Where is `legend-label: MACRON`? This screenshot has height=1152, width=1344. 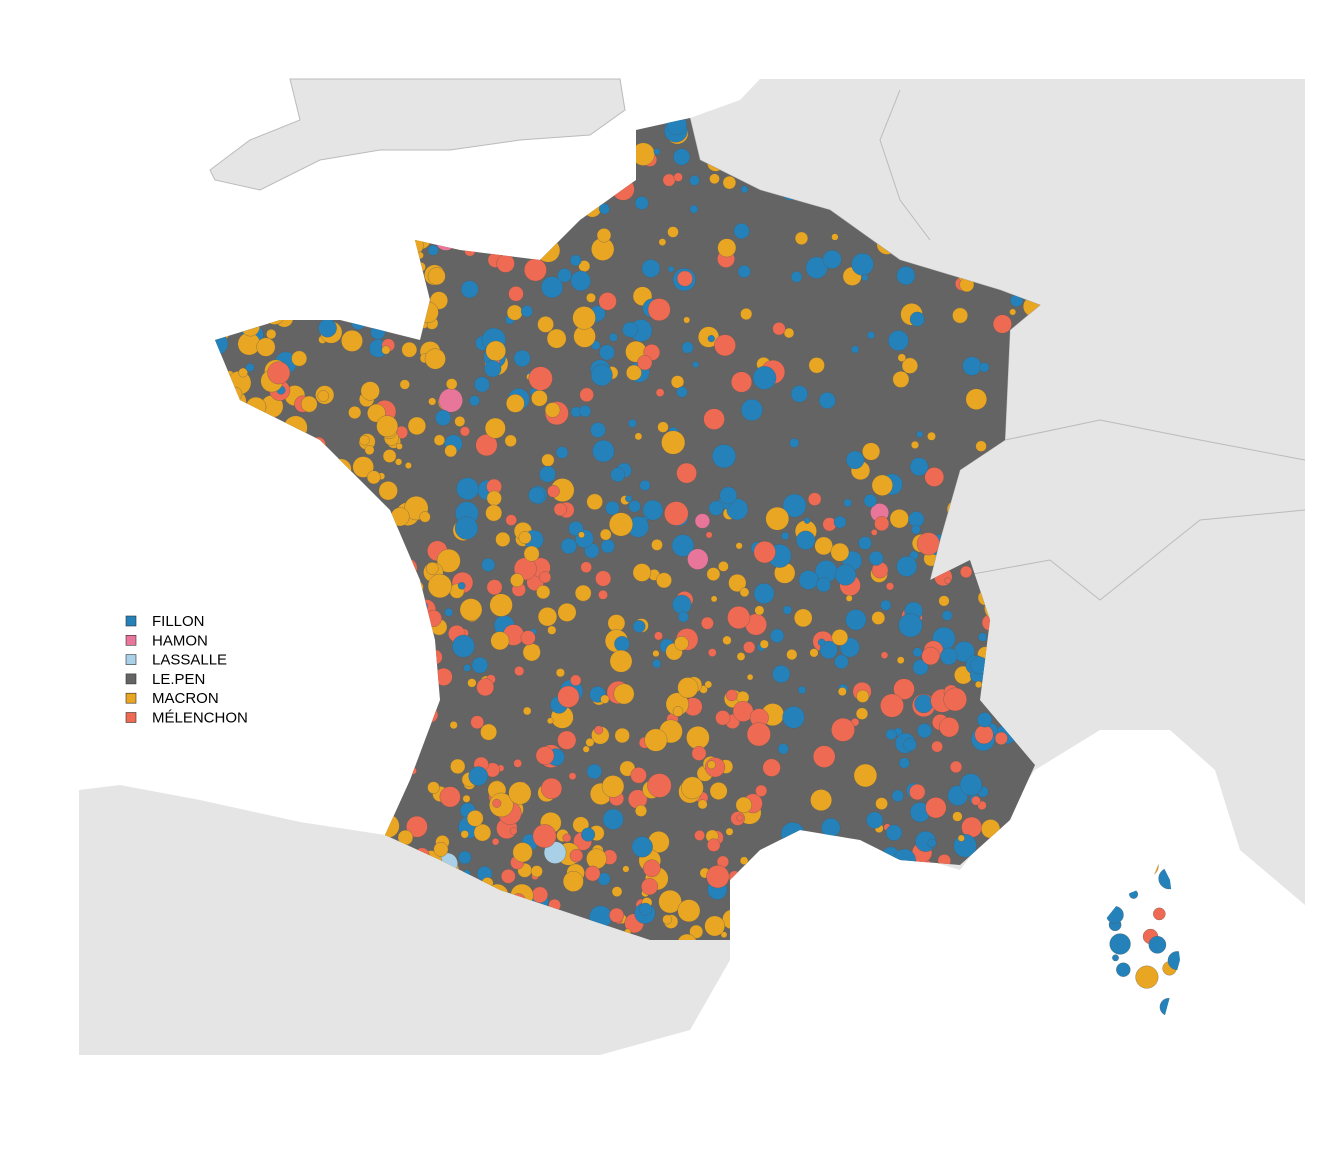
legend-label: MACRON is located at coordinates (185, 698).